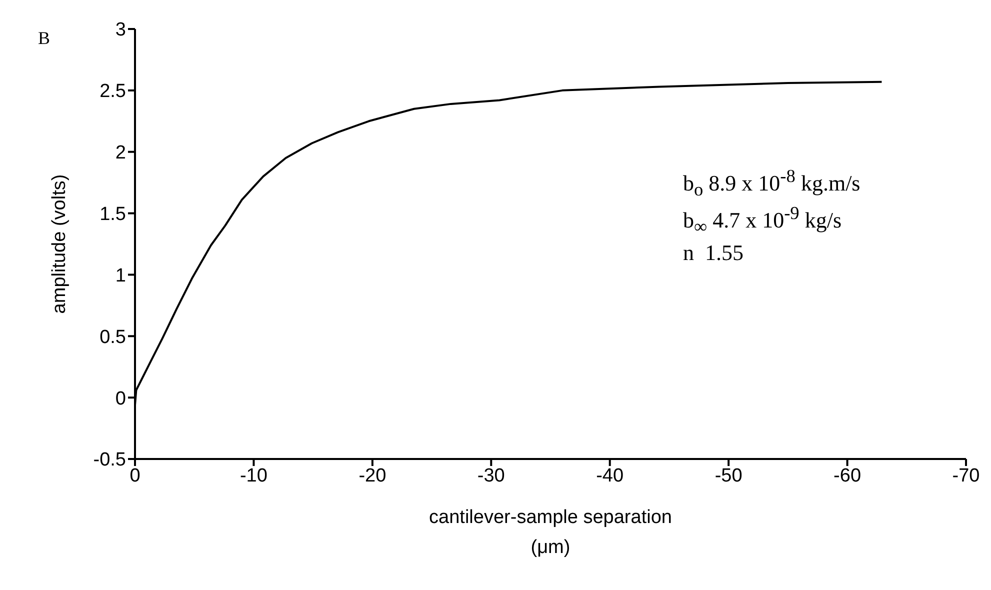  Describe the element at coordinates (135, 475) in the screenshot. I see `x-tick-label: 0` at that location.